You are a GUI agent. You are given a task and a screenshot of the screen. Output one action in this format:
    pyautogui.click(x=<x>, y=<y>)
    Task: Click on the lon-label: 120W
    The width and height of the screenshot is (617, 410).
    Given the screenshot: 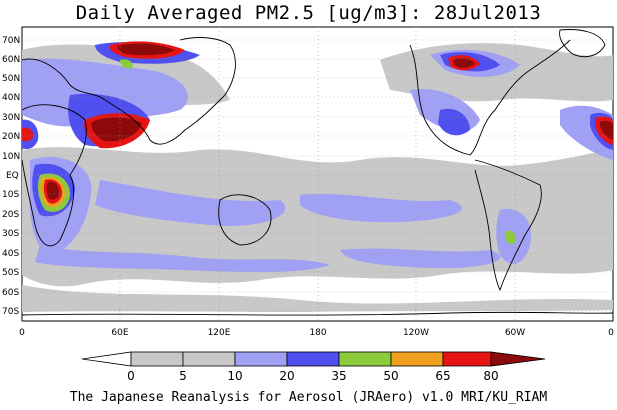 What is the action you would take?
    pyautogui.click(x=416, y=333)
    